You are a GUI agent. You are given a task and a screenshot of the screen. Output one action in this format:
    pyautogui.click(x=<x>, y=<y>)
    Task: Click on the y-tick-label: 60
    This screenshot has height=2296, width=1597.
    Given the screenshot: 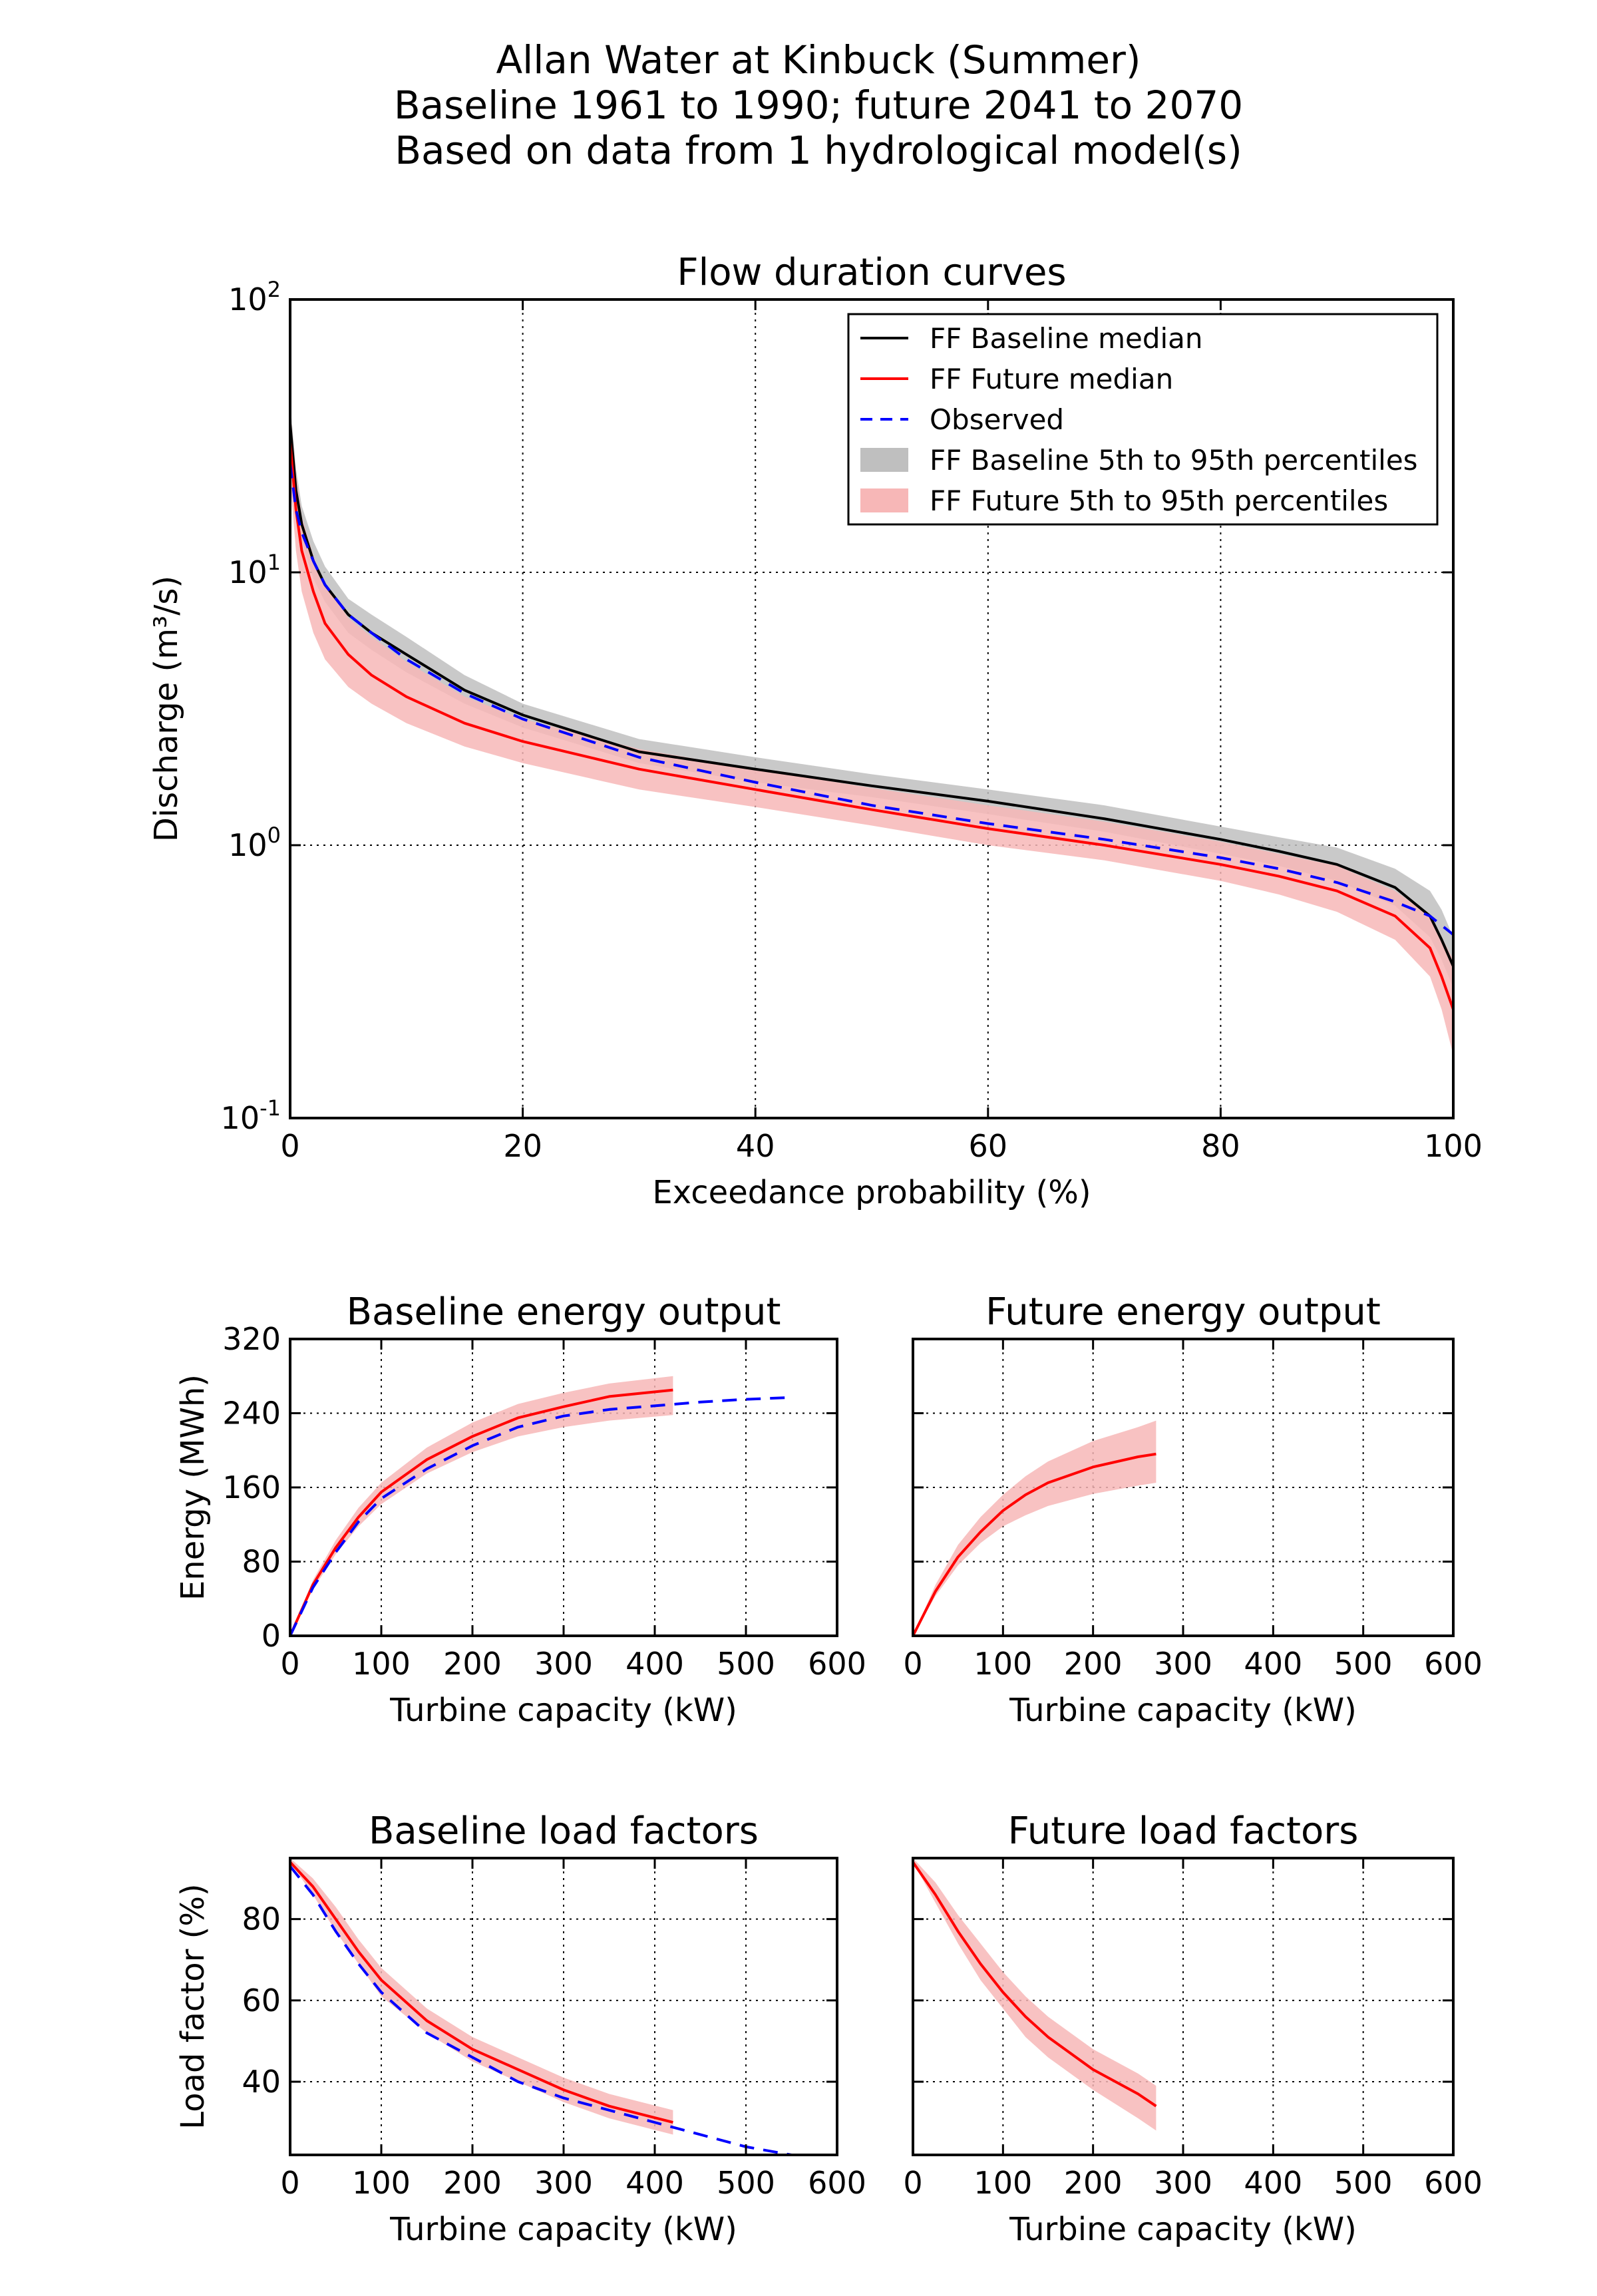 What is the action you would take?
    pyautogui.click(x=261, y=2000)
    